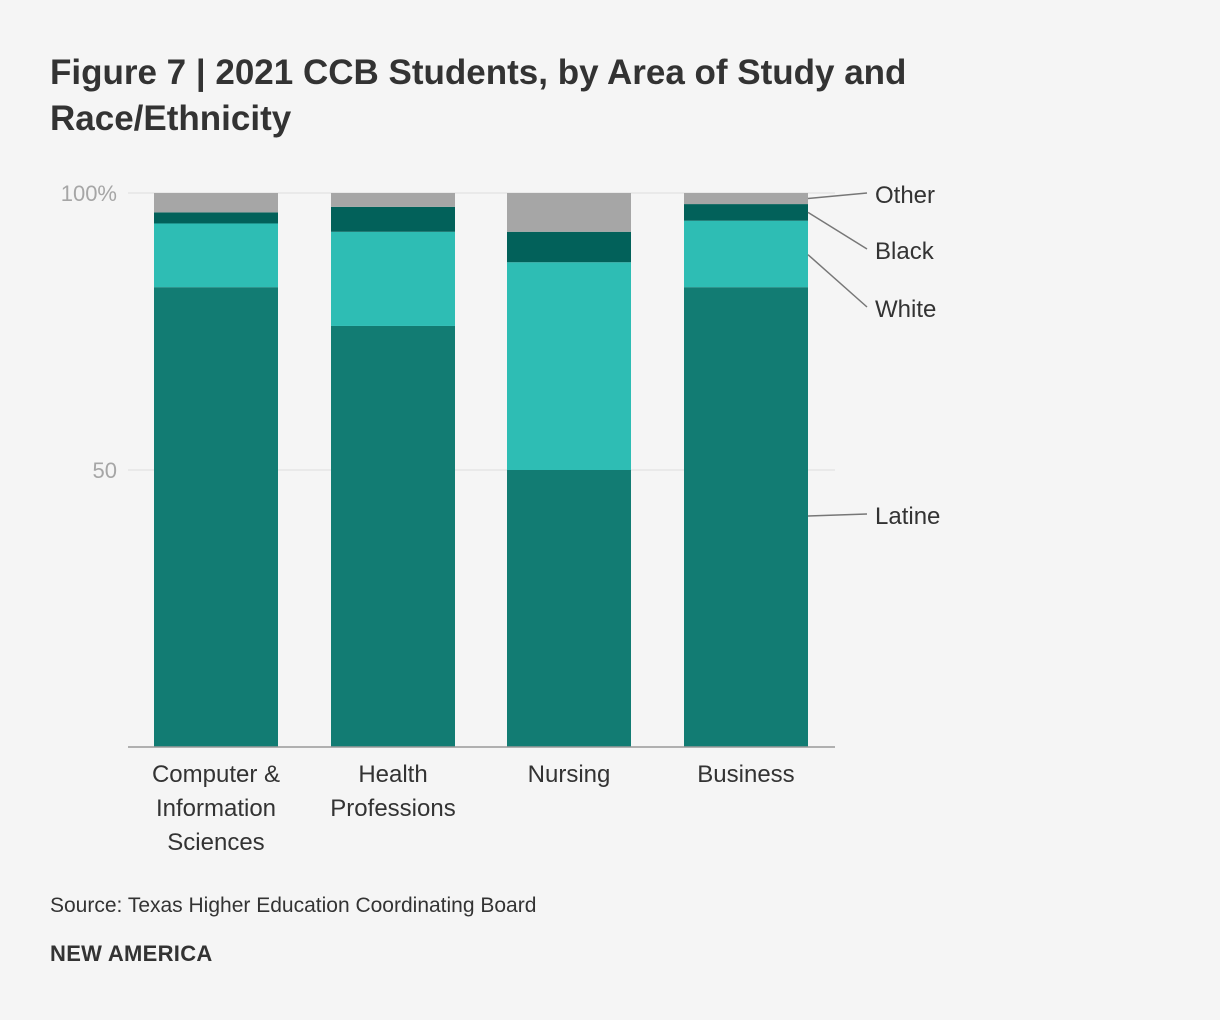  I want to click on x-tick-label-computer-information-sciences-line-1: Computer &, so click(216, 774).